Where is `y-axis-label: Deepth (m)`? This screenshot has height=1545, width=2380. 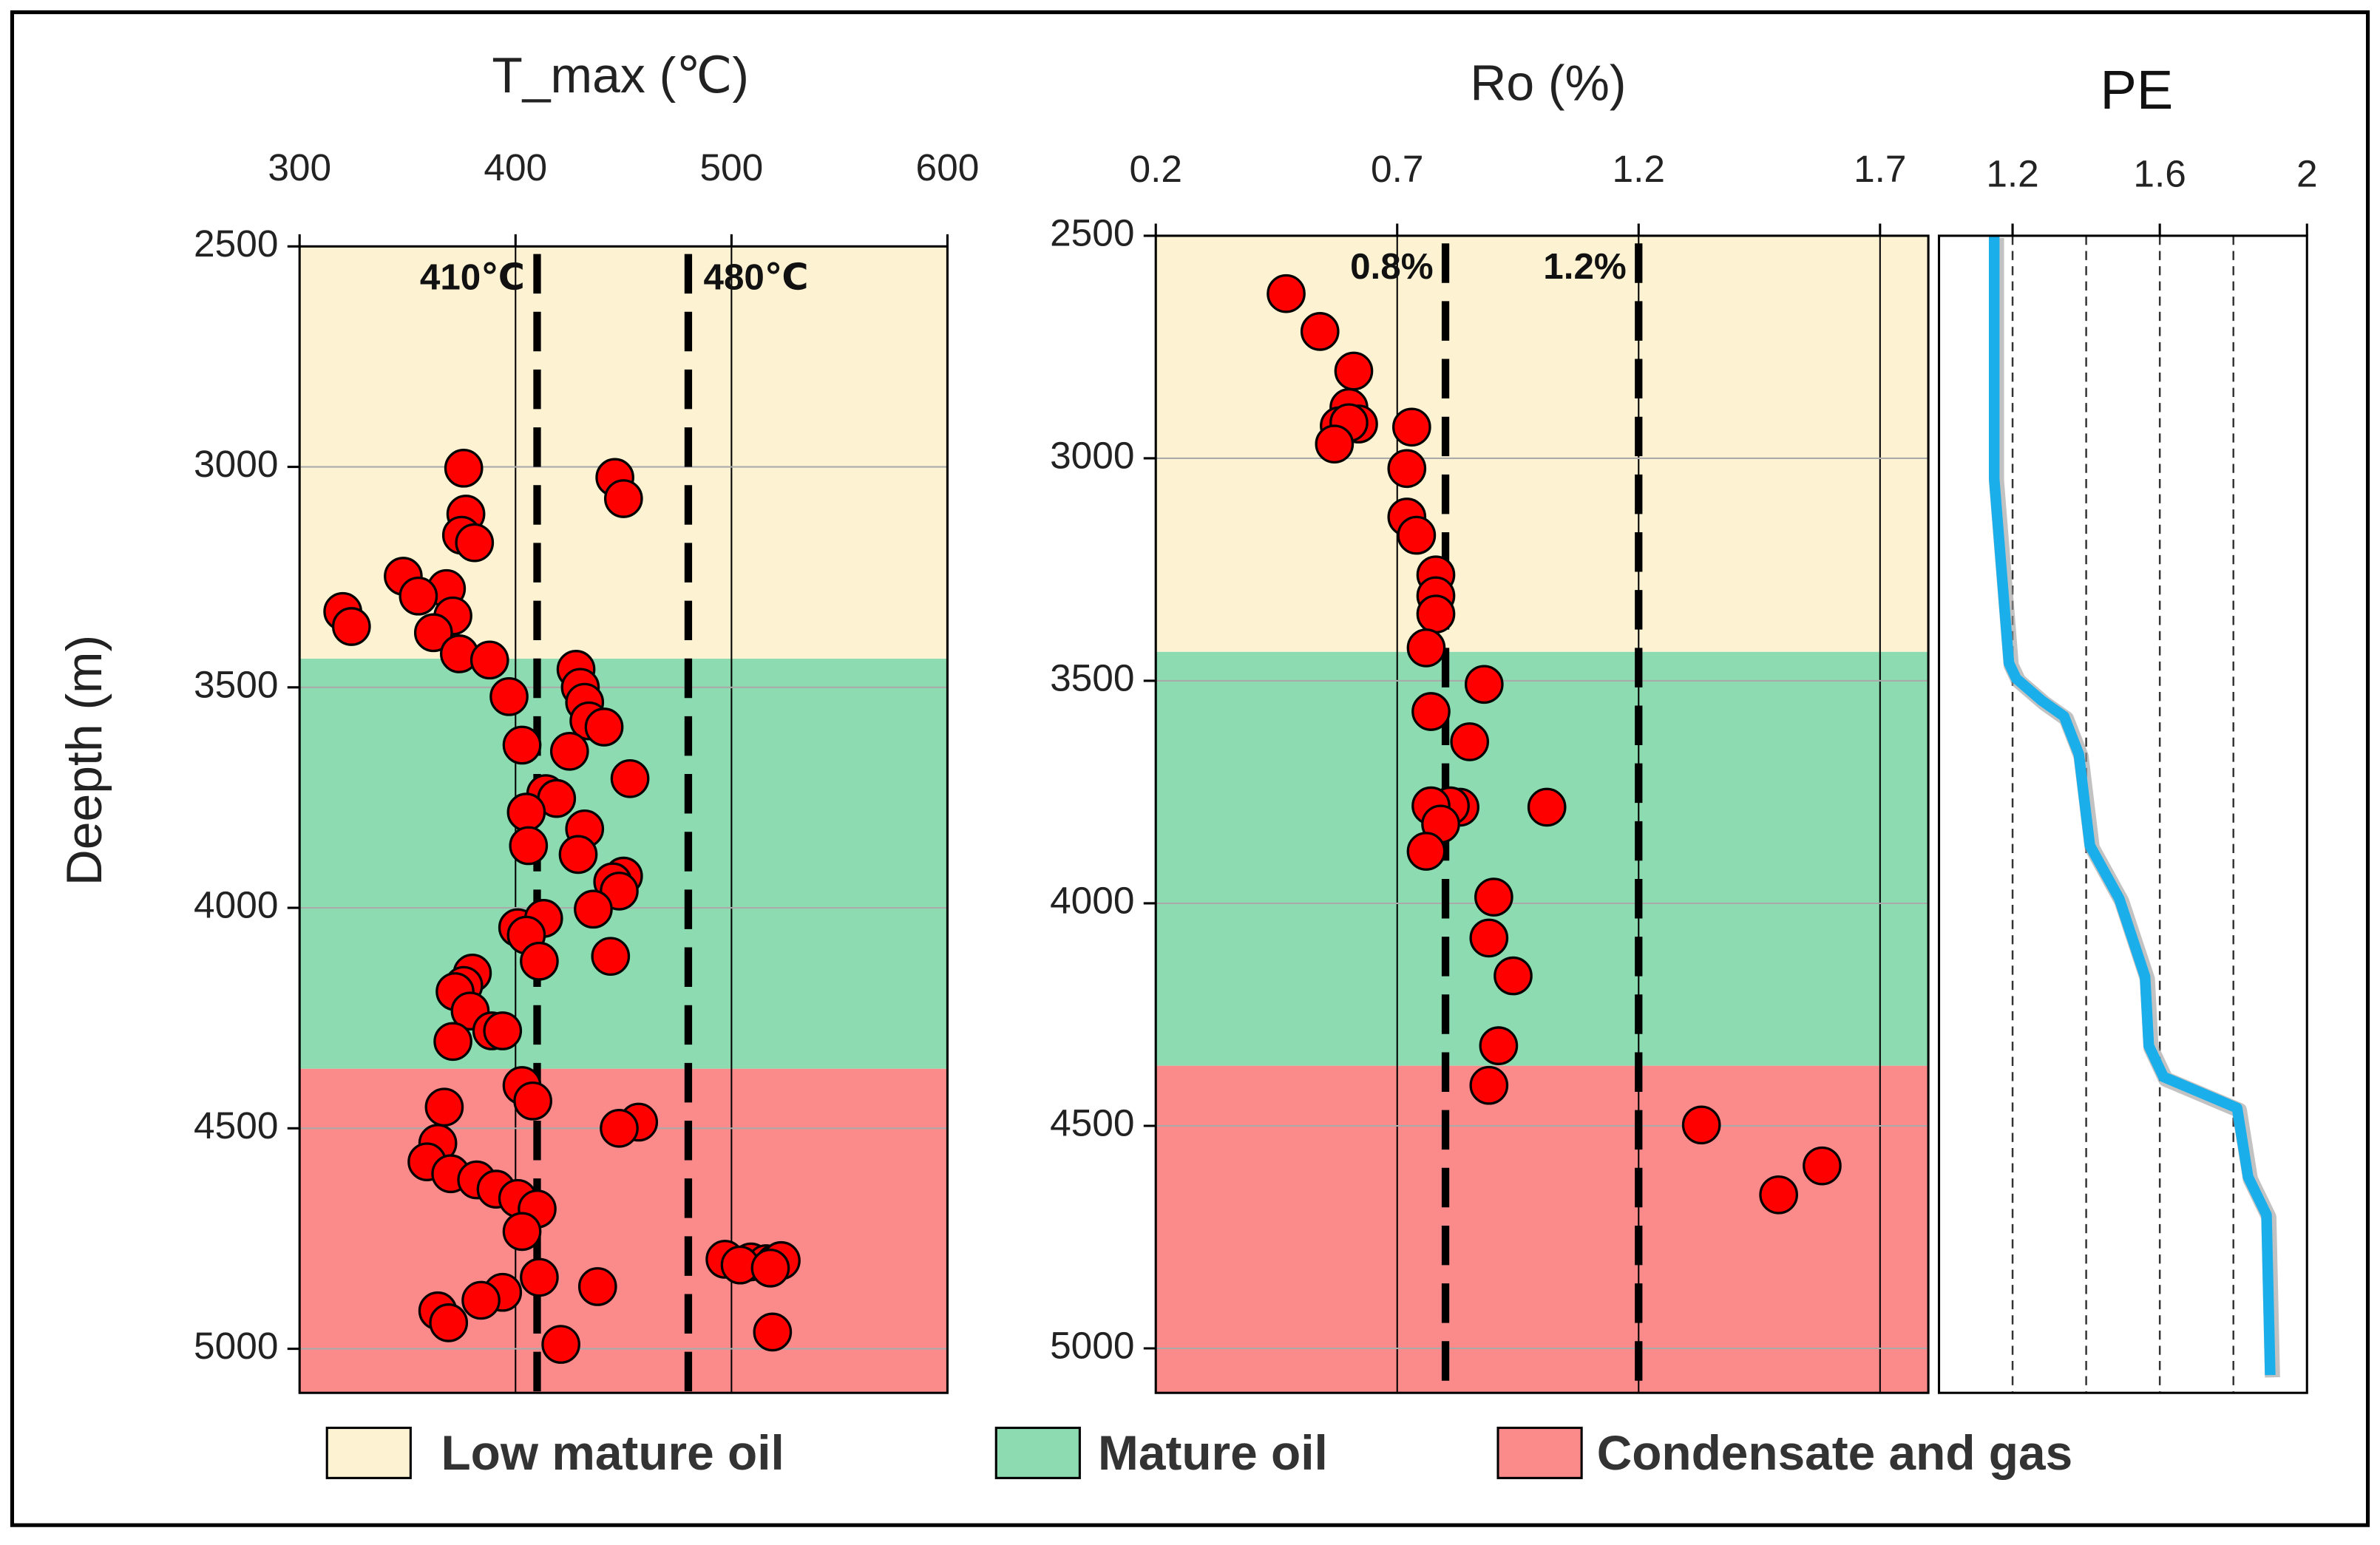 y-axis-label: Deepth (m) is located at coordinates (85, 760).